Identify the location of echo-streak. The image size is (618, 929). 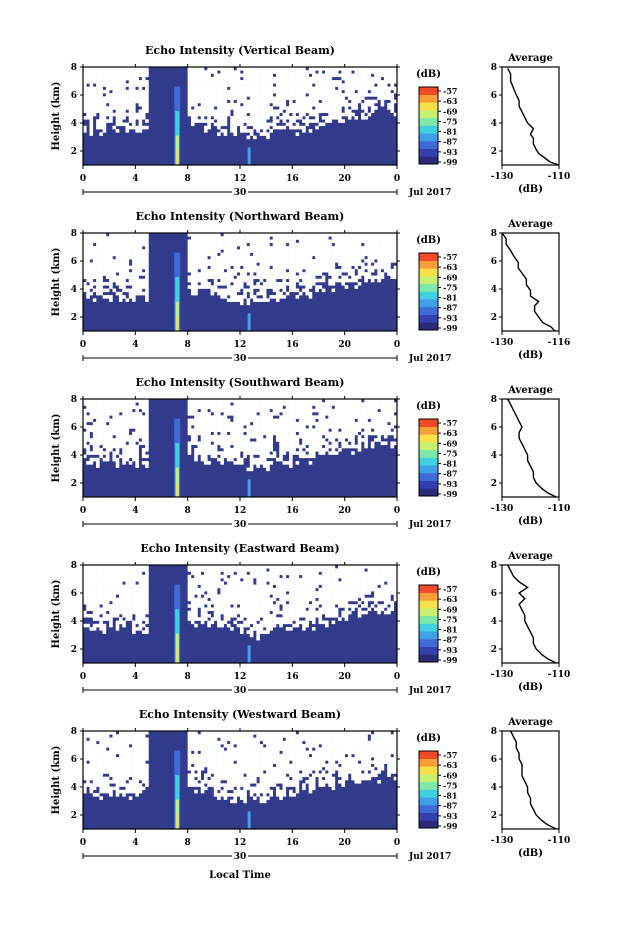
(177, 157).